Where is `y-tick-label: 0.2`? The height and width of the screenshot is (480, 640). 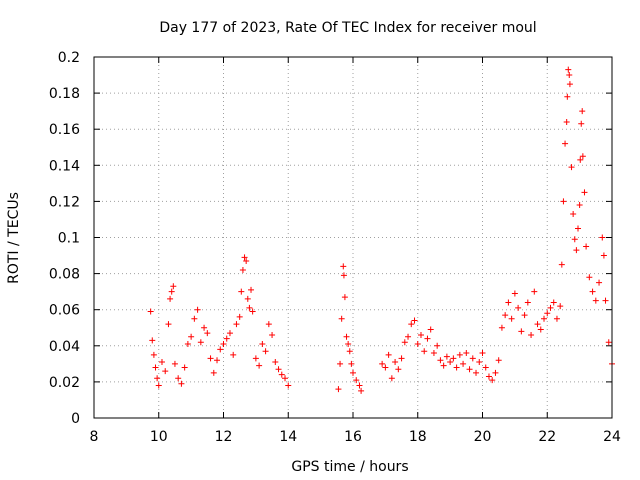 y-tick-label: 0.2 is located at coordinates (69, 58).